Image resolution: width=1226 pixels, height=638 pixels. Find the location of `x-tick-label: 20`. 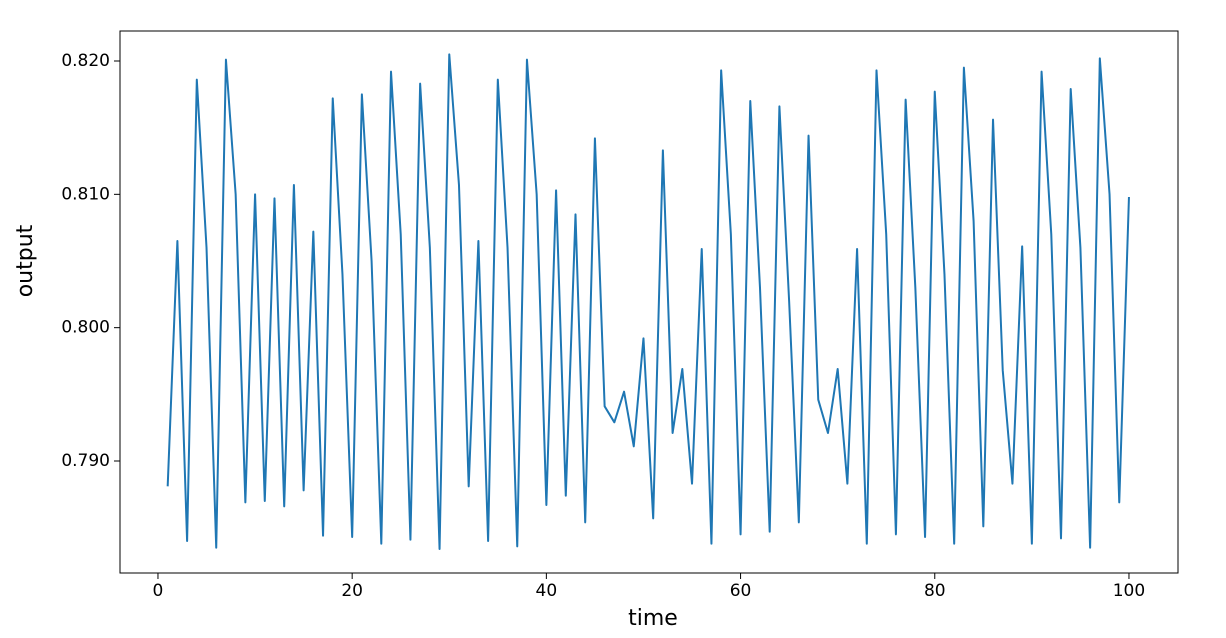

x-tick-label: 20 is located at coordinates (352, 591).